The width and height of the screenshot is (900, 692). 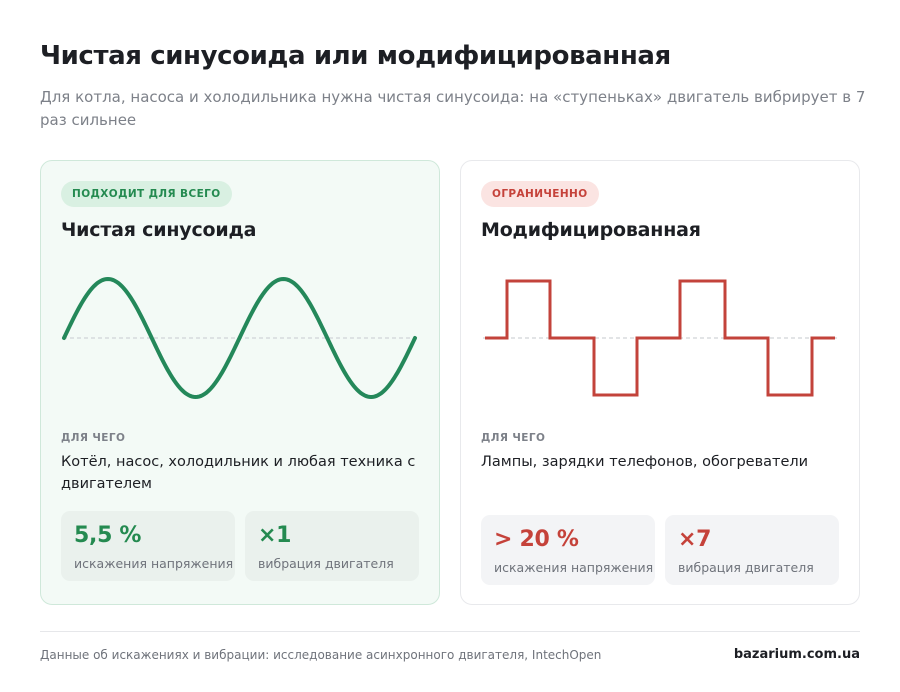 What do you see at coordinates (540, 194) in the screenshot?
I see `status-badge: ОГРАНИЧЕННО` at bounding box center [540, 194].